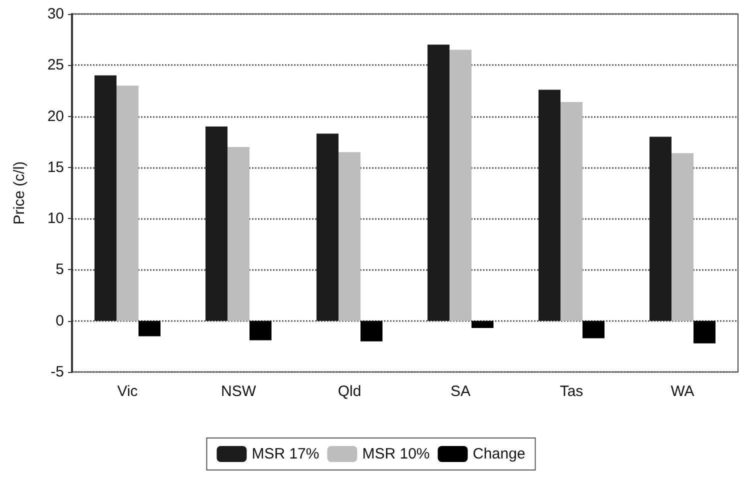  I want to click on x-tick-label: NSW, so click(239, 391).